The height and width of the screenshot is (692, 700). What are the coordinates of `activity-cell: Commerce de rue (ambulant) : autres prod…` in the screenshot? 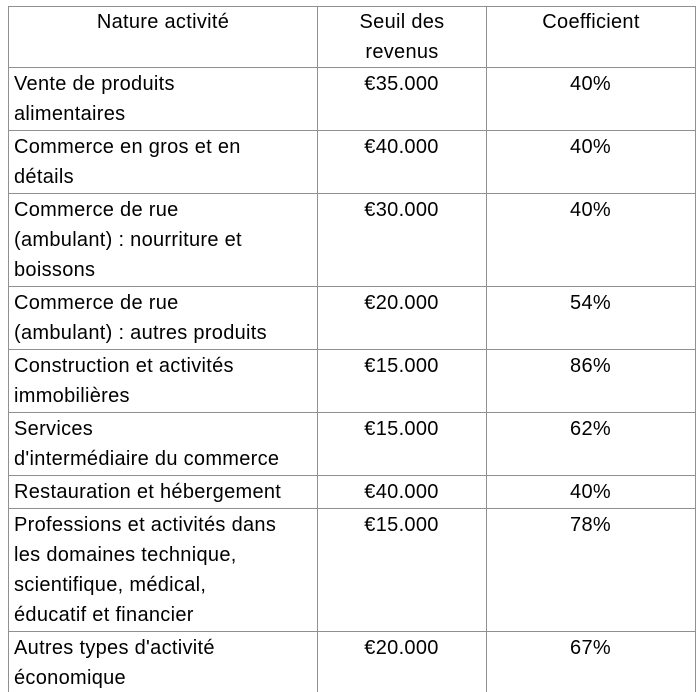 It's located at (163, 318).